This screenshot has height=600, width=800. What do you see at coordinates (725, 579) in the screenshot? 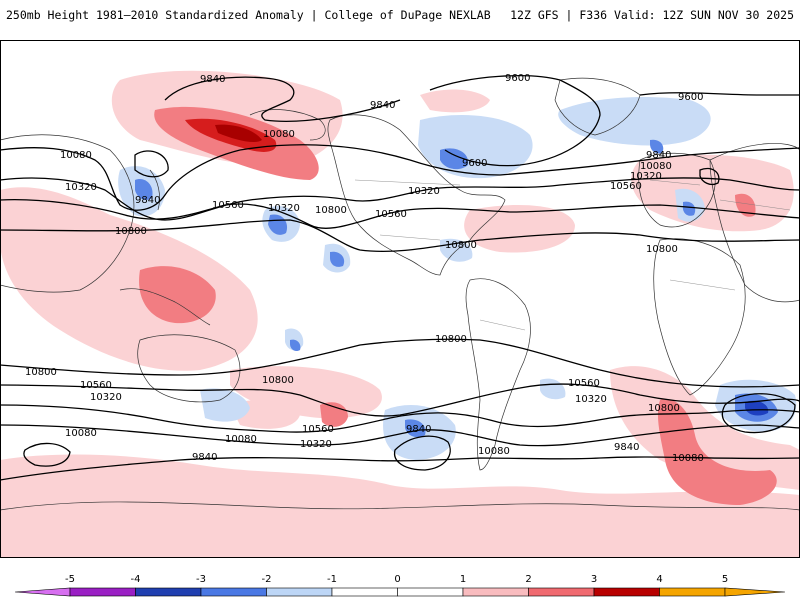
I see `colorbar-tick-label: 5` at bounding box center [725, 579].